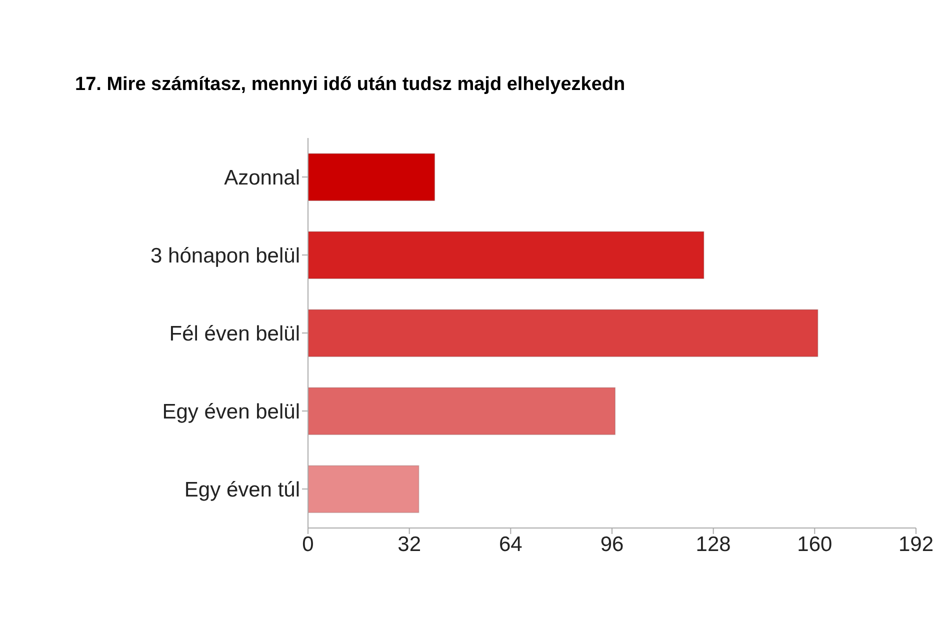 The image size is (952, 638). I want to click on y-tick-label: Fél éven belül, so click(234, 334).